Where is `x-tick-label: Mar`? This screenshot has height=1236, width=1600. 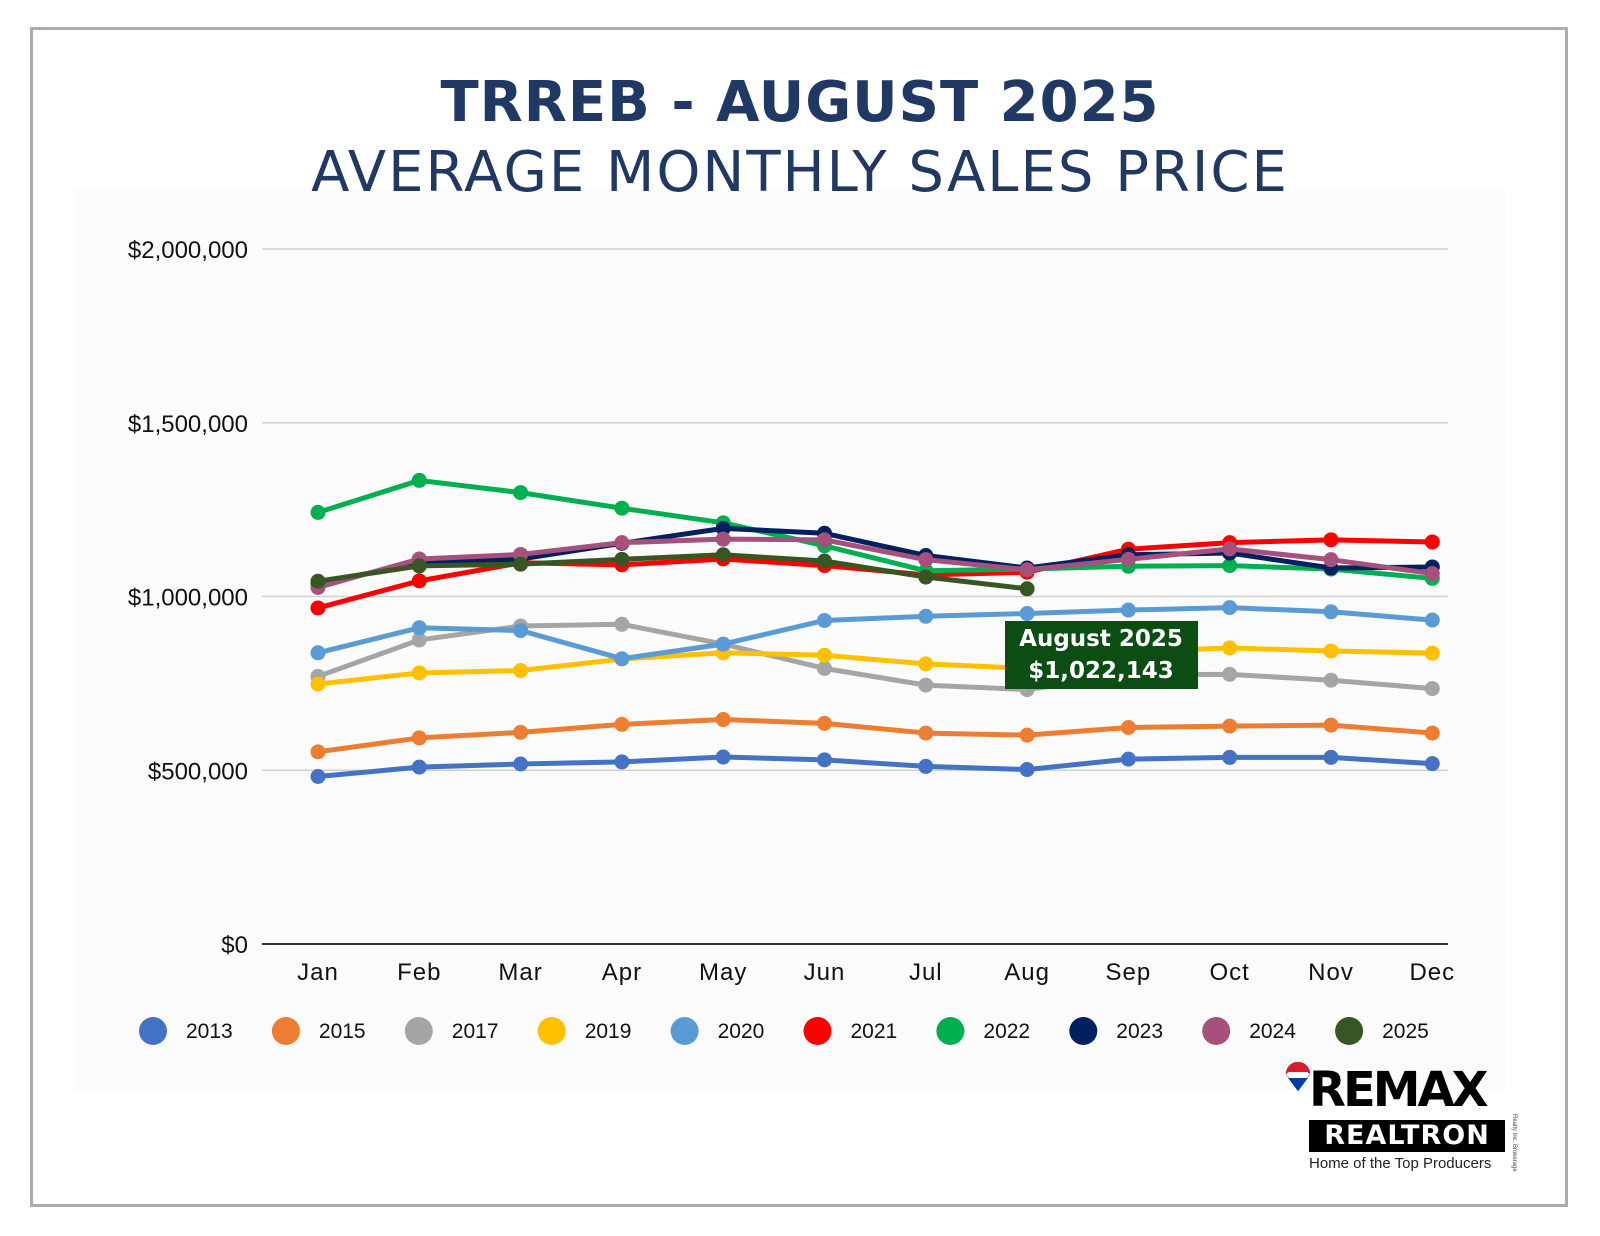
x-tick-label: Mar is located at coordinates (520, 972).